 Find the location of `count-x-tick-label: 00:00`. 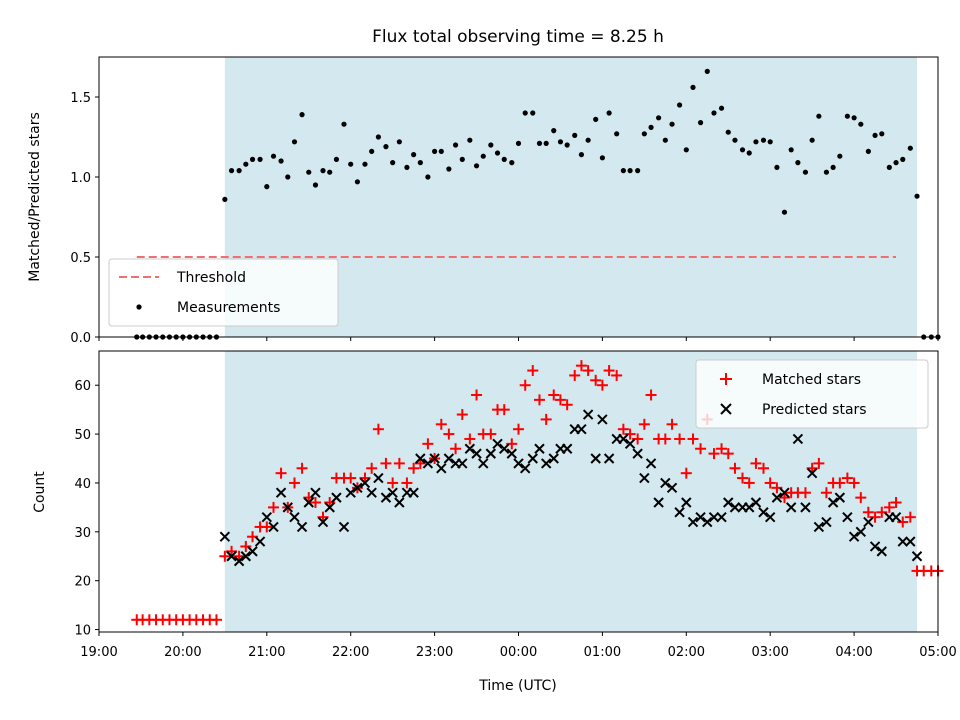

count-x-tick-label: 00:00 is located at coordinates (518, 652).